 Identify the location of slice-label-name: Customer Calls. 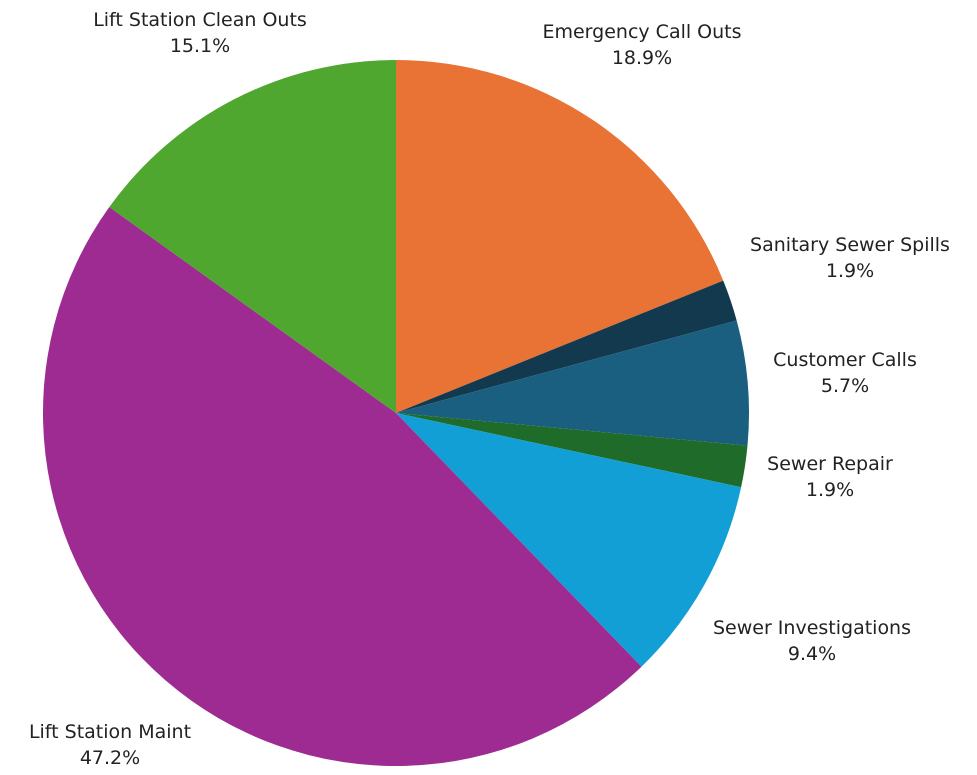
(845, 360).